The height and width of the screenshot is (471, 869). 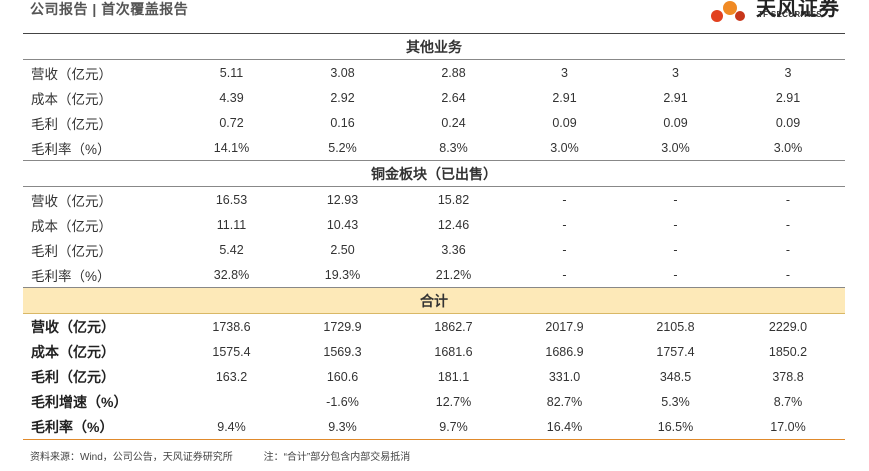 I want to click on table-row: 毛利增速（%） -1.6% 12.7% 82.7% 5.3% 8.7%, so click(x=434, y=401).